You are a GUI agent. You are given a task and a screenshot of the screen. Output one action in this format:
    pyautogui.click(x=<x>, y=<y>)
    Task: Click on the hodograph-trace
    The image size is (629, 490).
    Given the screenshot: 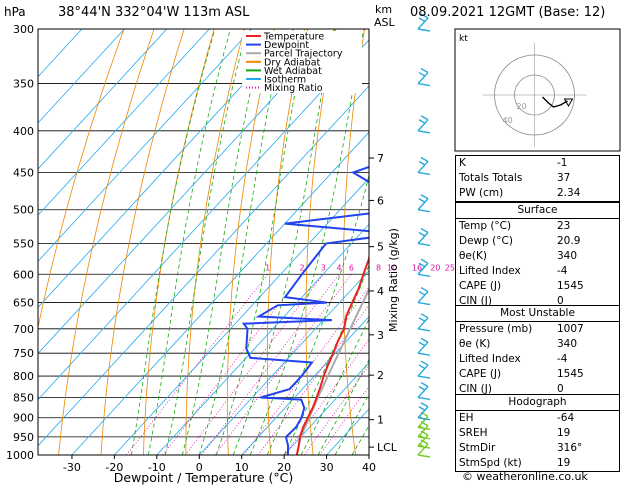 What is the action you would take?
    pyautogui.click(x=555, y=102)
    